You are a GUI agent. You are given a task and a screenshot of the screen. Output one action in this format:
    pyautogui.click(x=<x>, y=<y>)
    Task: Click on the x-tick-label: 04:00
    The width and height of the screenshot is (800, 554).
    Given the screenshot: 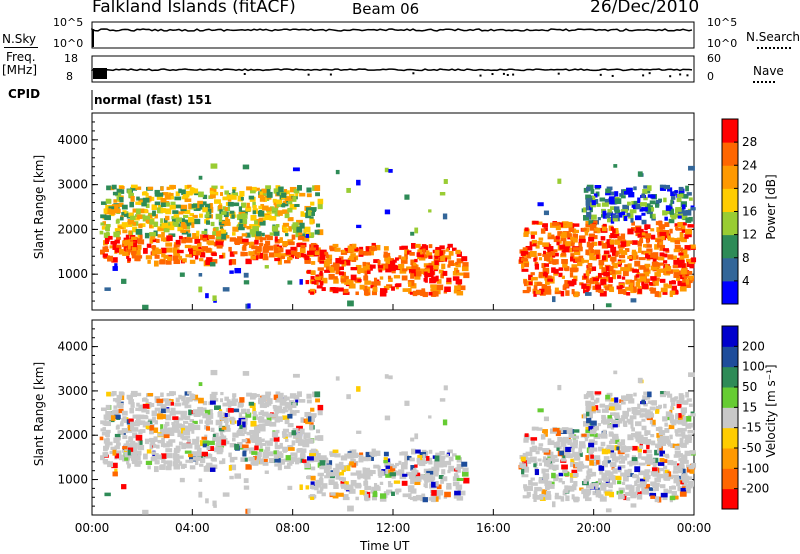 What is the action you would take?
    pyautogui.click(x=192, y=528)
    